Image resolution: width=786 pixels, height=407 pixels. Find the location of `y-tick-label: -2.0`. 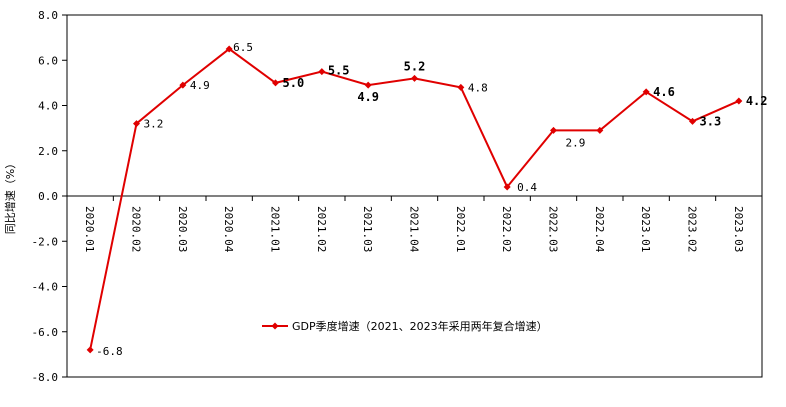

y-tick-label: -2.0 is located at coordinates (45, 241).